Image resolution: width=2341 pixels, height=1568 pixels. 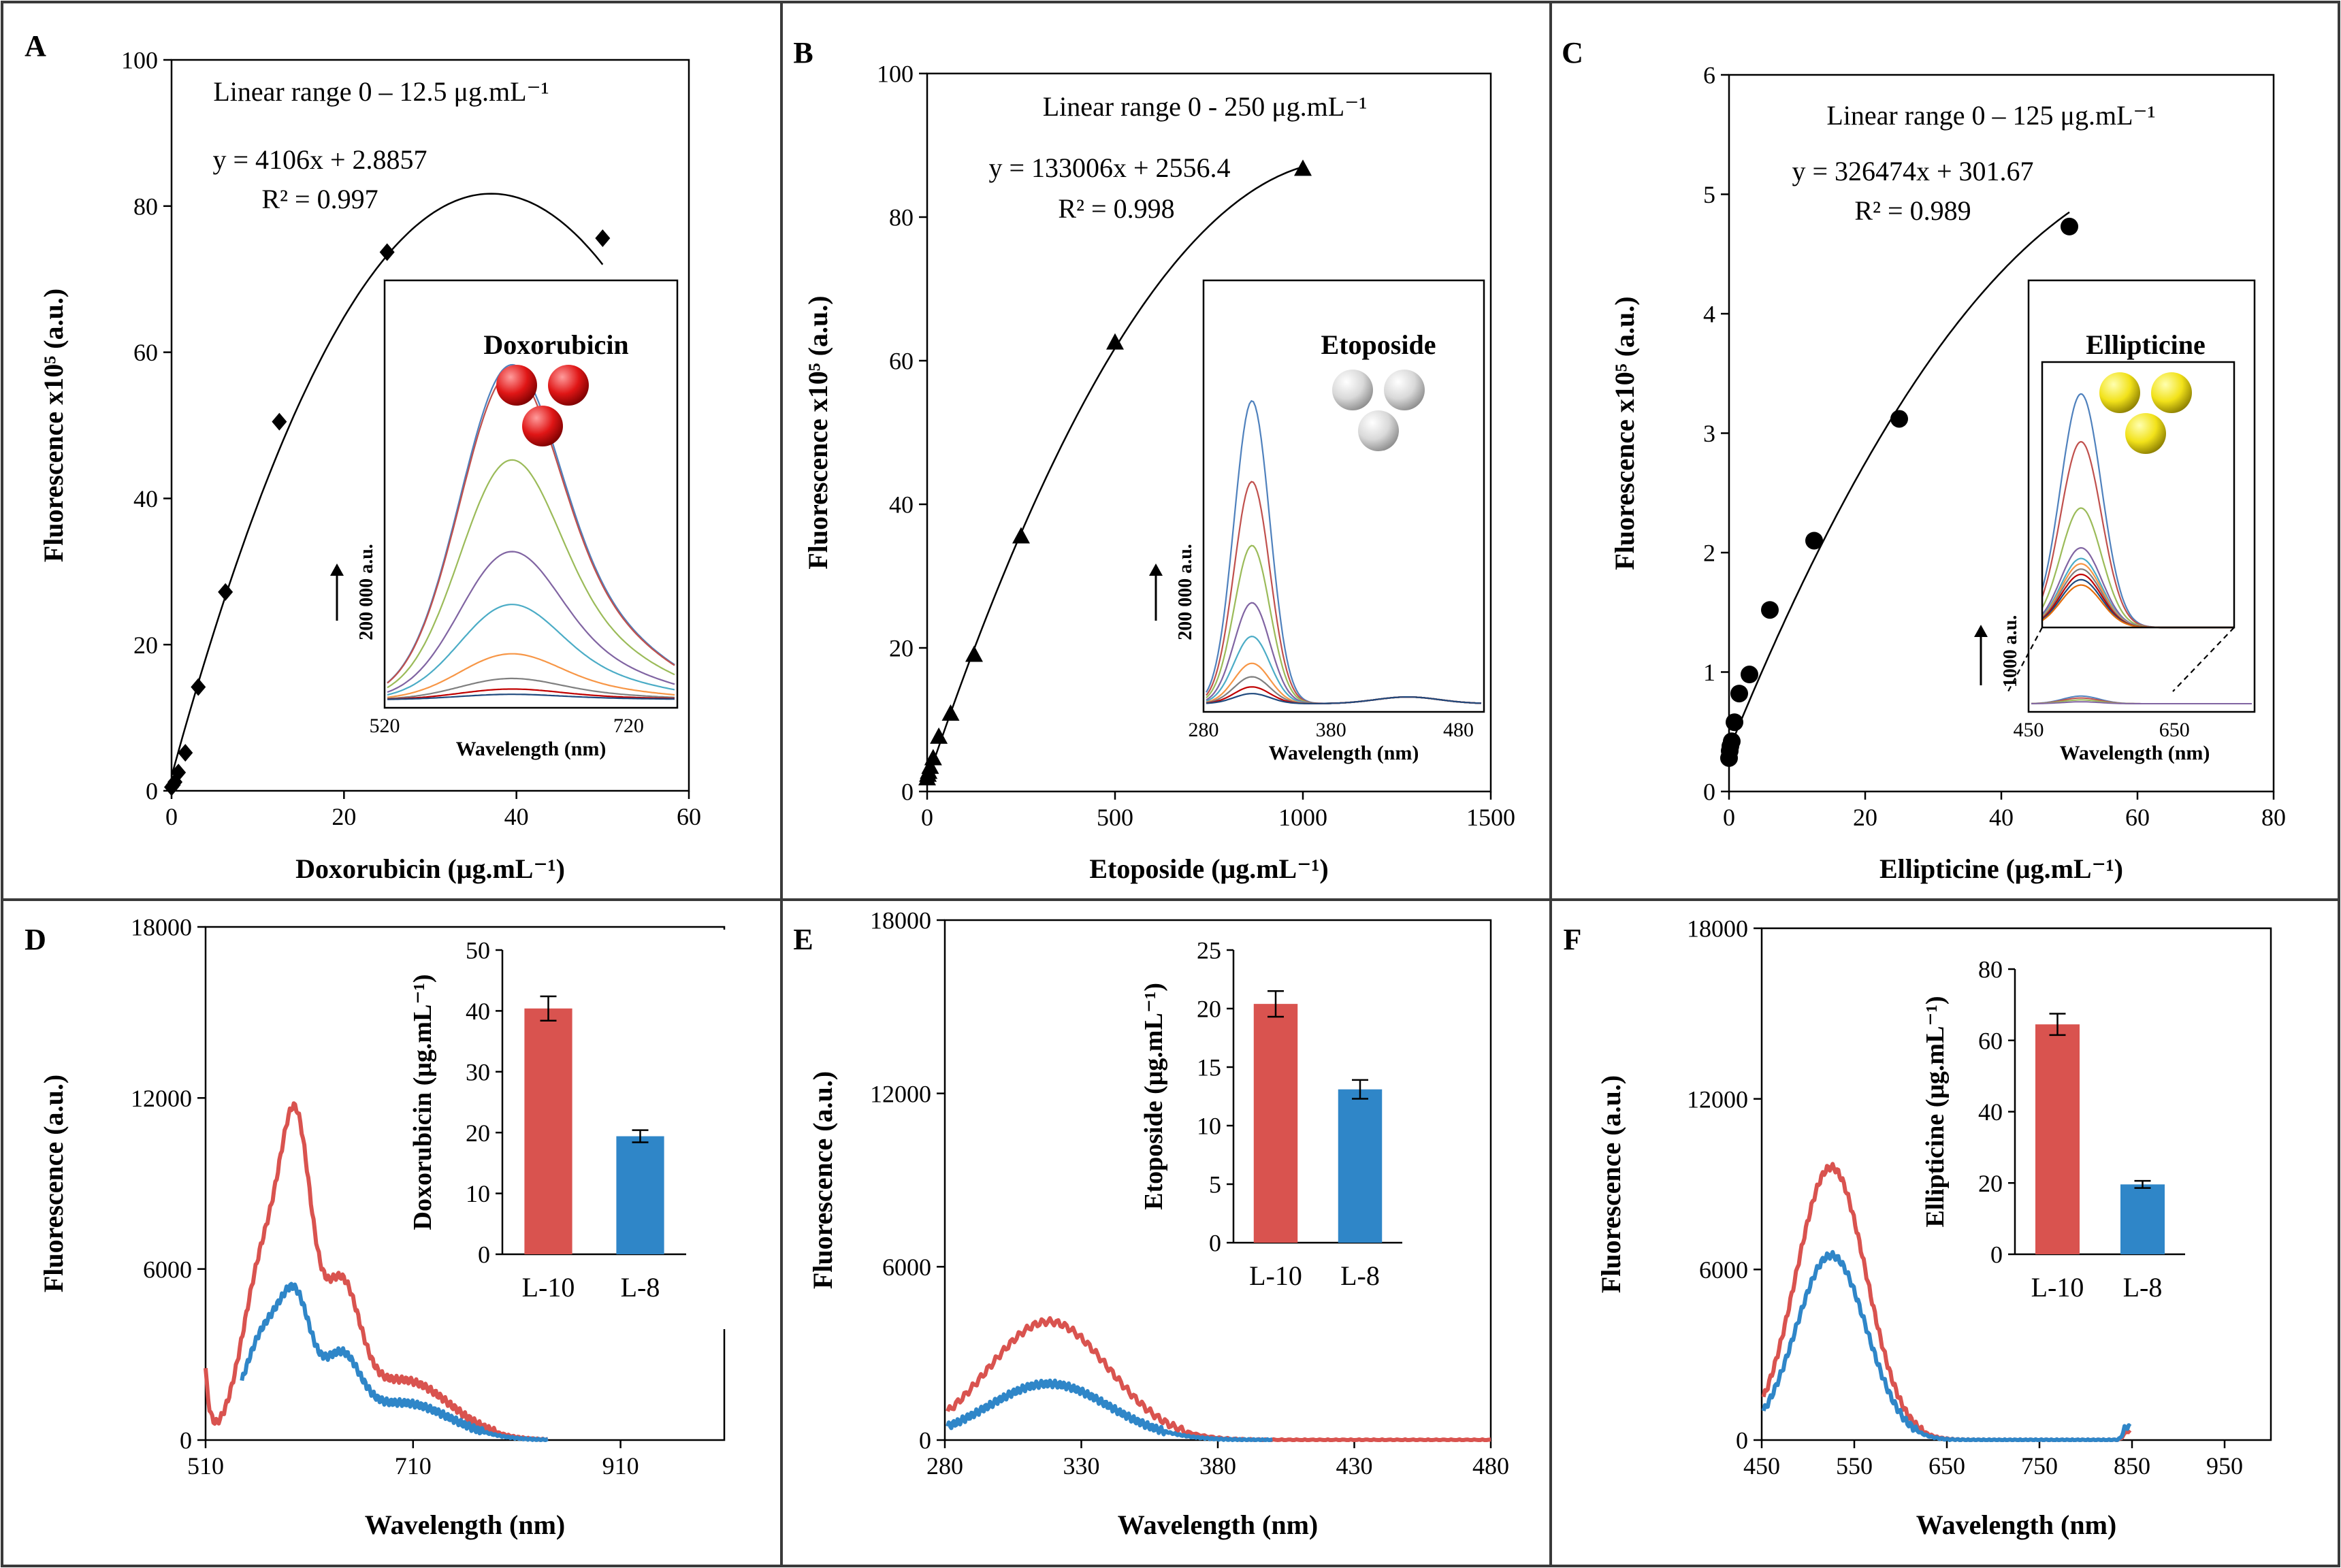 I want to click on panel-e-ytick-label-0: 0, so click(x=925, y=1441).